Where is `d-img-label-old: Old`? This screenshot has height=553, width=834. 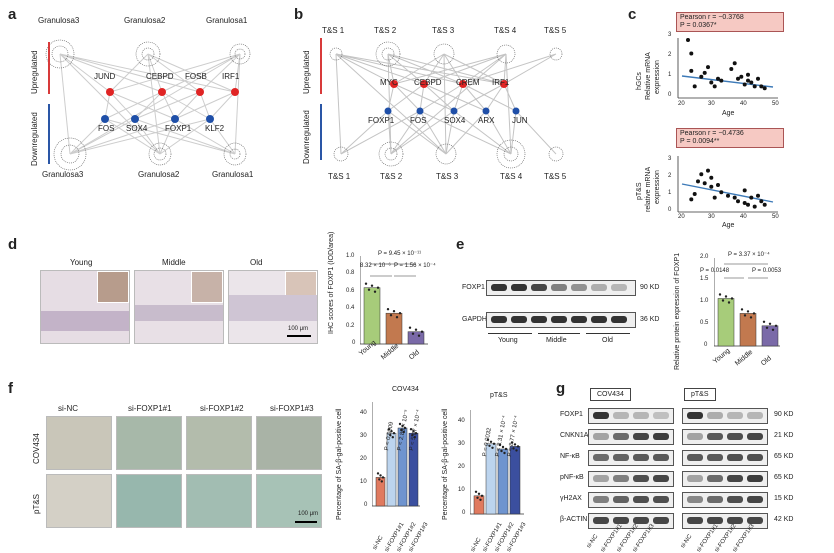 d-img-label-old: Old is located at coordinates (256, 262).